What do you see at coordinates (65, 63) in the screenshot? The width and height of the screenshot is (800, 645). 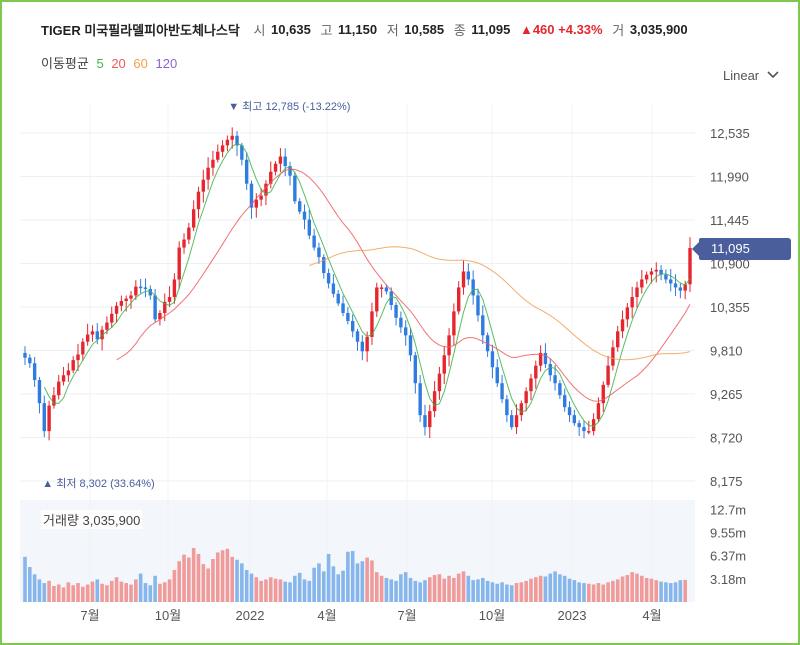 I see `ma-legend-label: 이동평균` at bounding box center [65, 63].